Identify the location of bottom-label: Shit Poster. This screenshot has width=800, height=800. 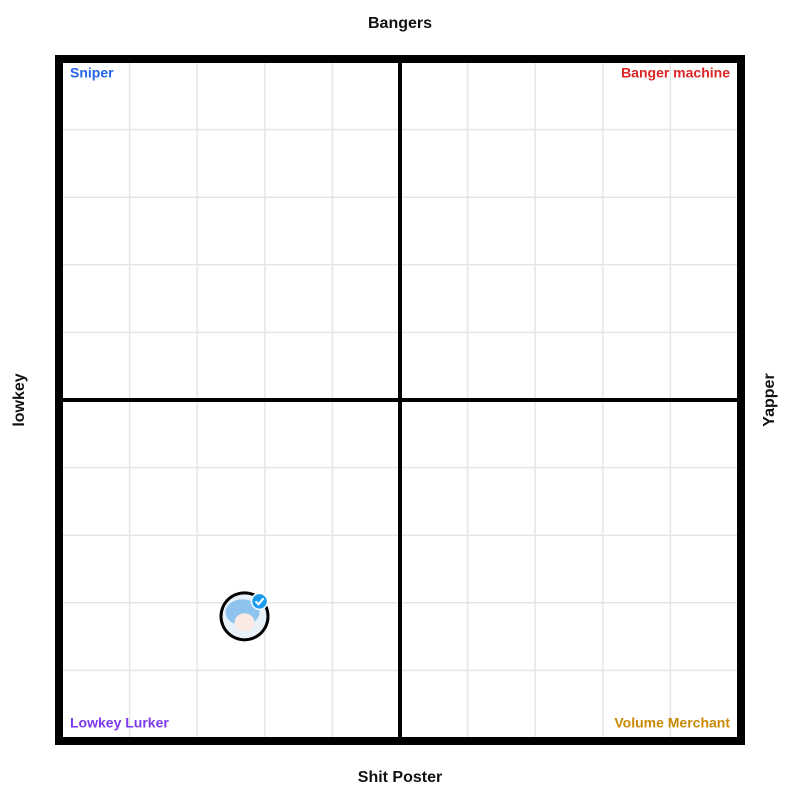
(400, 777).